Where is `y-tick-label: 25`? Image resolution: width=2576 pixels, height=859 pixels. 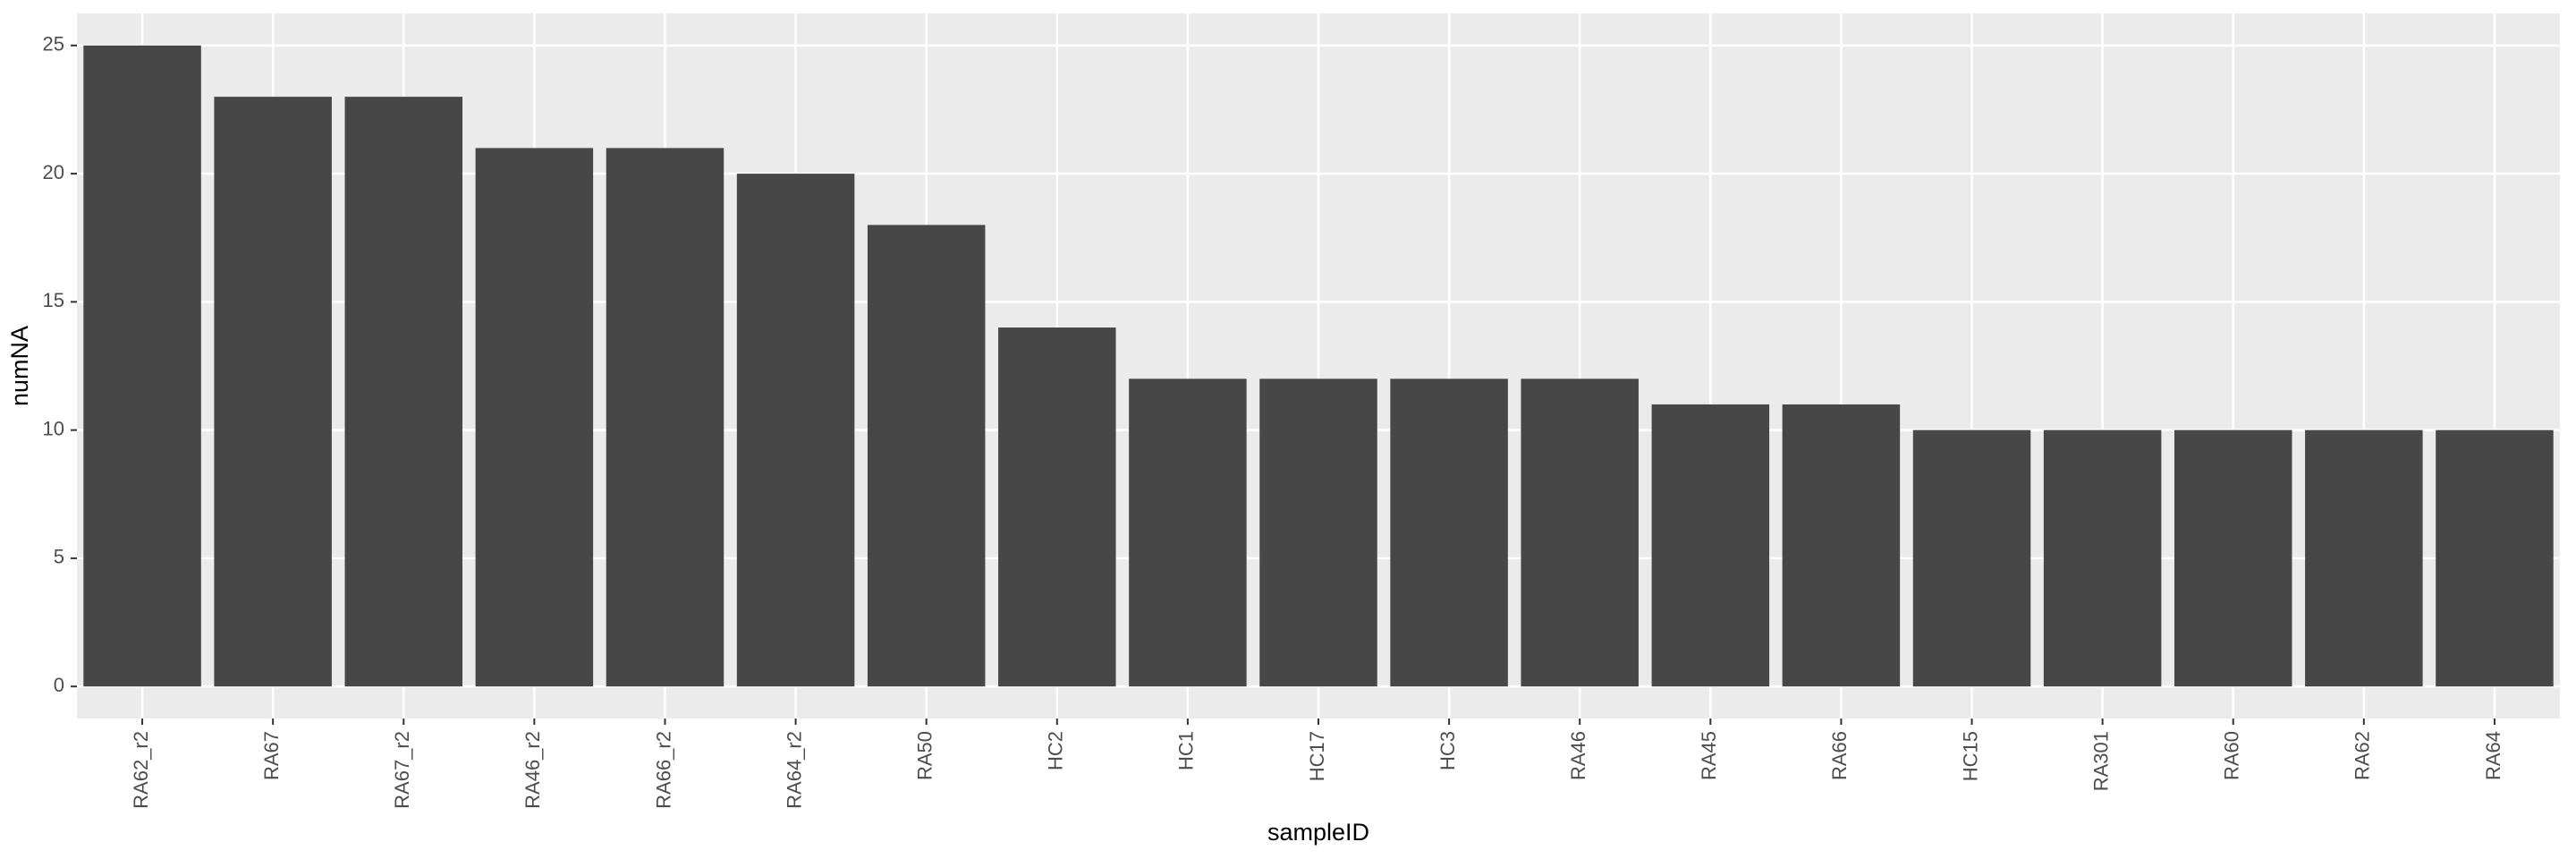 y-tick-label: 25 is located at coordinates (53, 44).